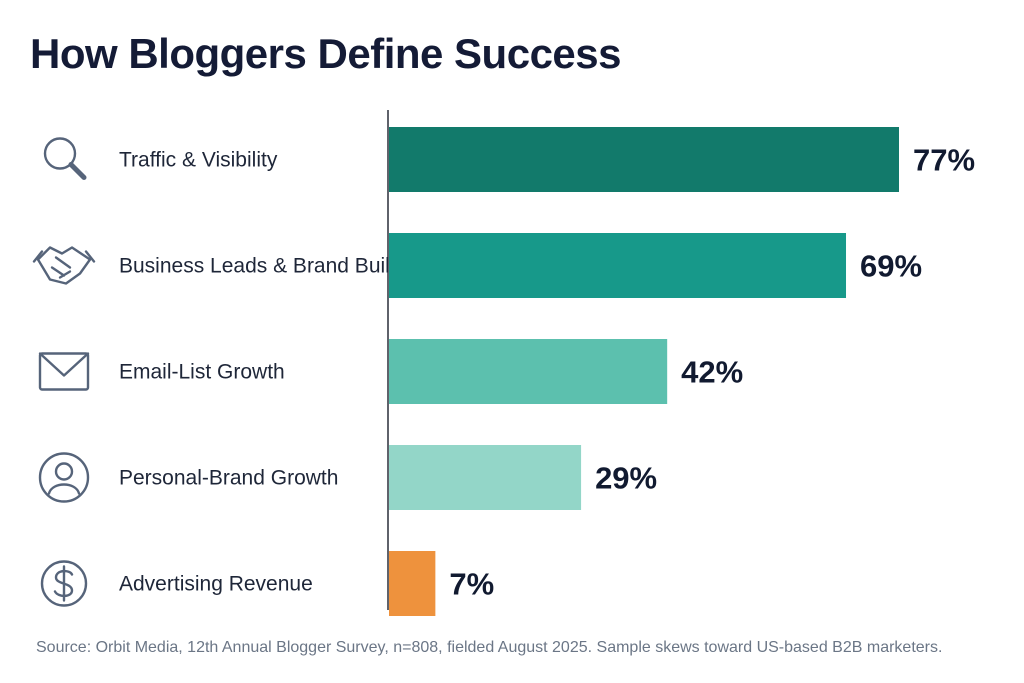 The width and height of the screenshot is (1024, 683). I want to click on value-label: 77%, so click(944, 160).